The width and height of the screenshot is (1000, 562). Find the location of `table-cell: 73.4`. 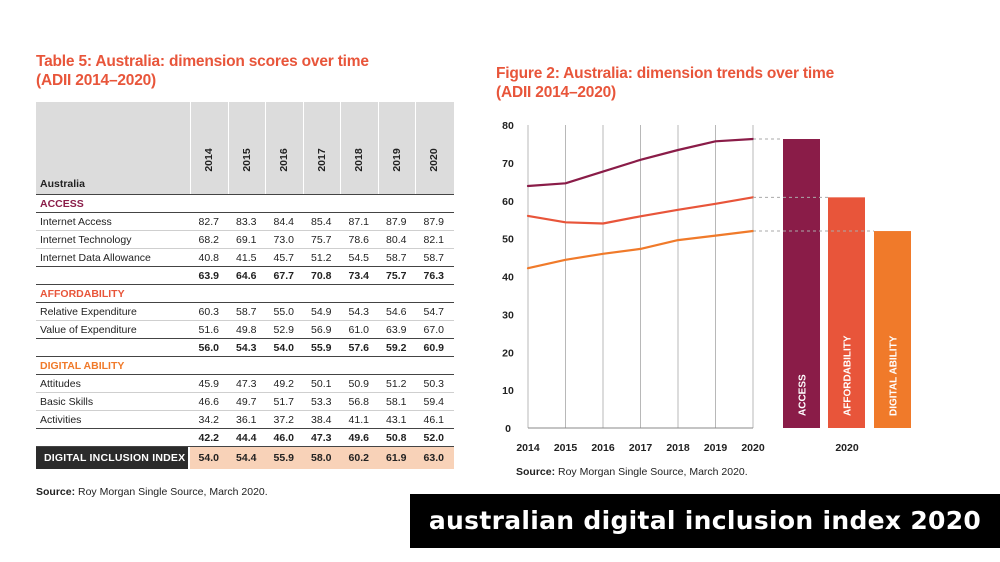

table-cell: 73.4 is located at coordinates (358, 276).